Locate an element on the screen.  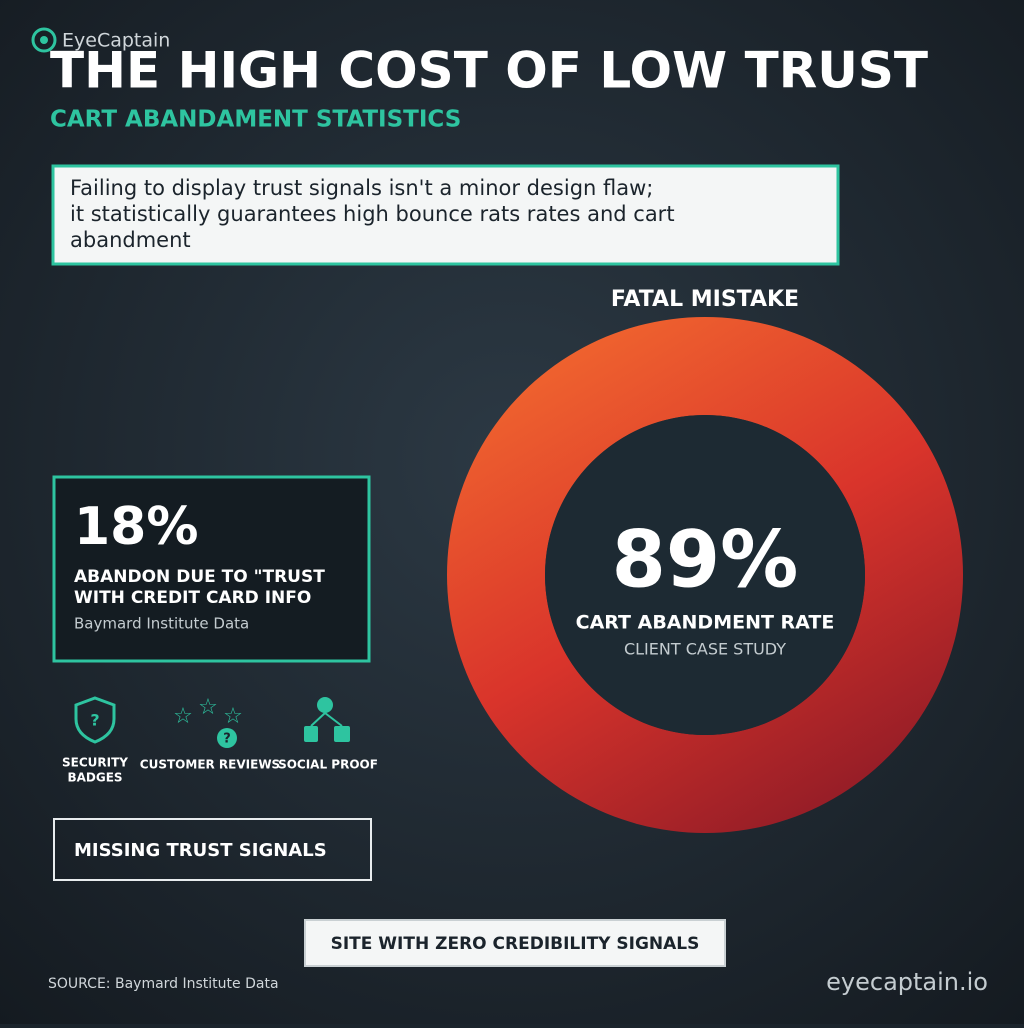
missing-label: MISSING TRUST SIGNALS is located at coordinates (200, 850).